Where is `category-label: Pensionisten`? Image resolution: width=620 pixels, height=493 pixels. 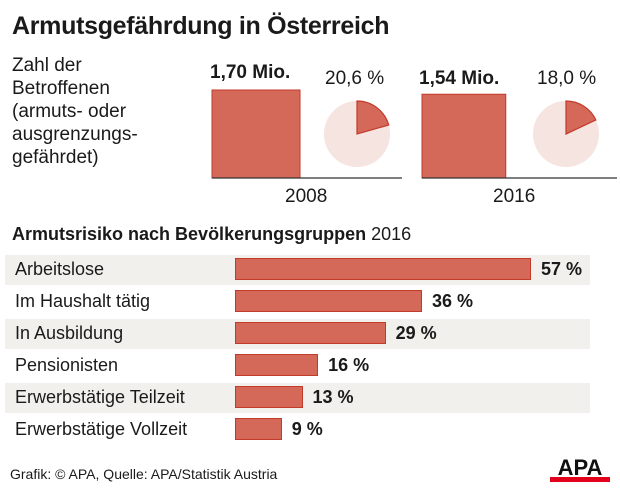 category-label: Pensionisten is located at coordinates (67, 365).